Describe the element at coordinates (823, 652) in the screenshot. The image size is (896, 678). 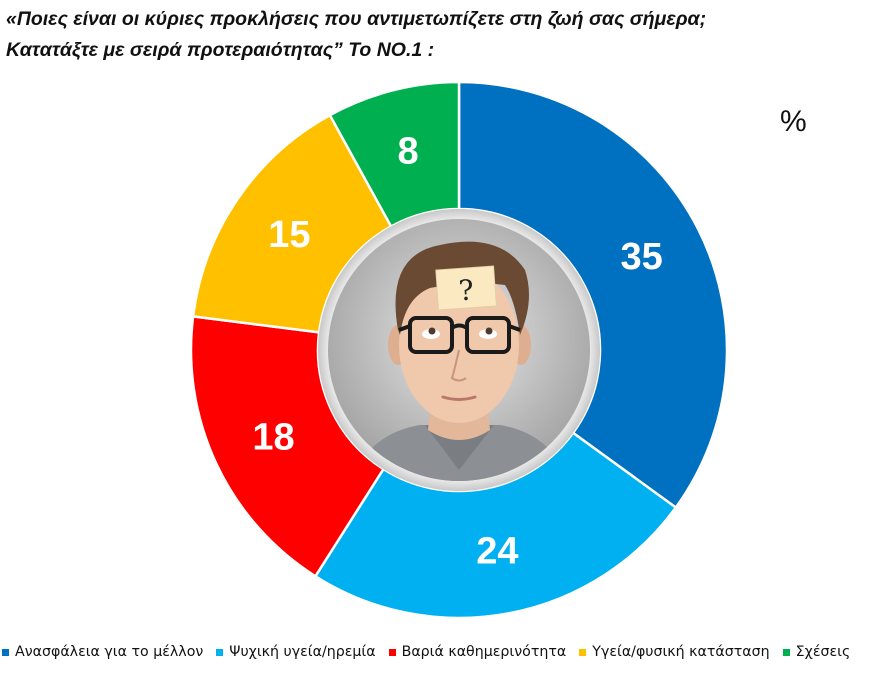
I see `legend-label: Σχέσεις` at that location.